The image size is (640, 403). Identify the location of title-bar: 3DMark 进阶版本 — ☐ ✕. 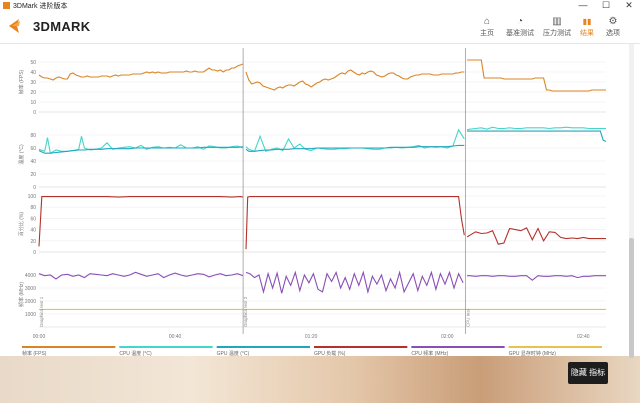
(320, 5).